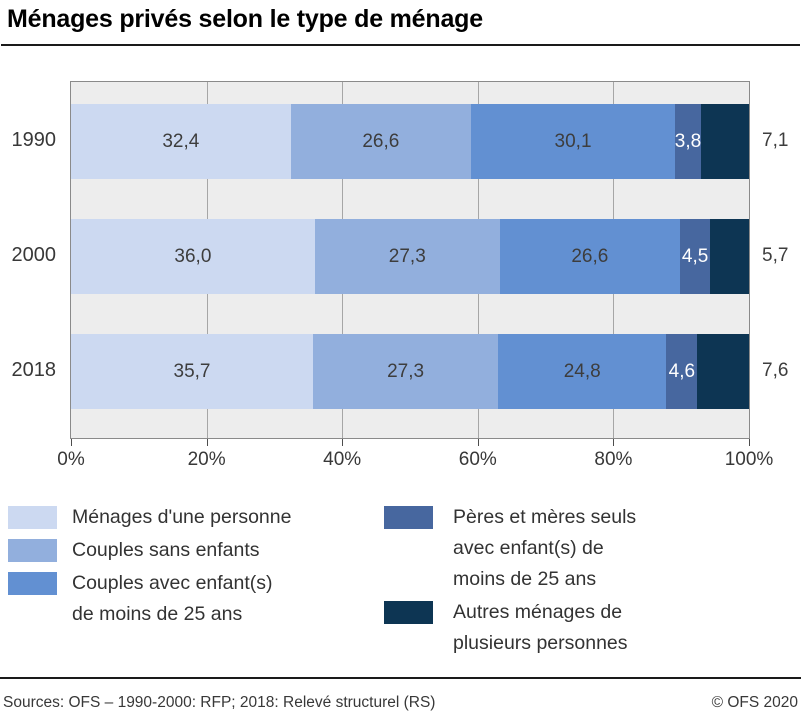 This screenshot has width=801, height=717. I want to click on y-axis-label-2000: 2000, so click(34, 254).